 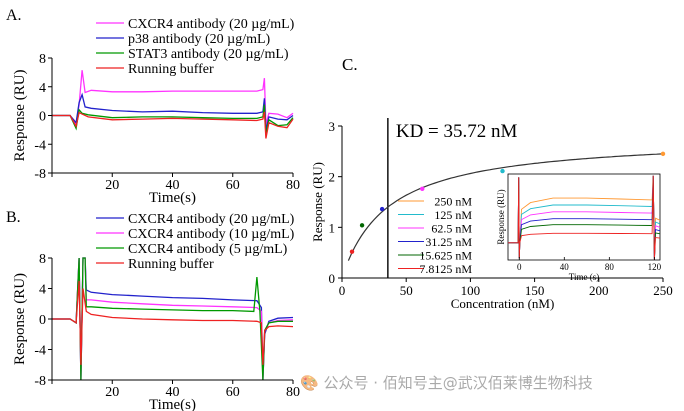 I want to click on c-x-tick-label-0: 0, so click(x=342, y=290).